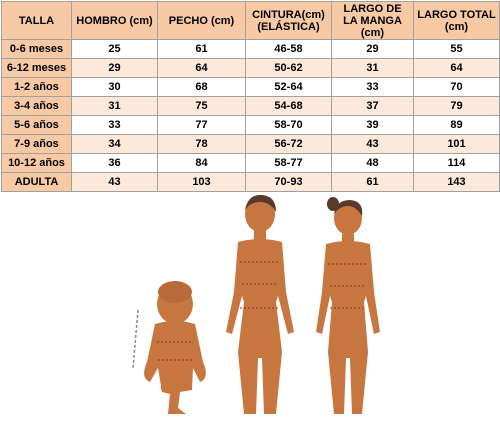  What do you see at coordinates (288, 163) in the screenshot?
I see `measurement-cell: 58-77` at bounding box center [288, 163].